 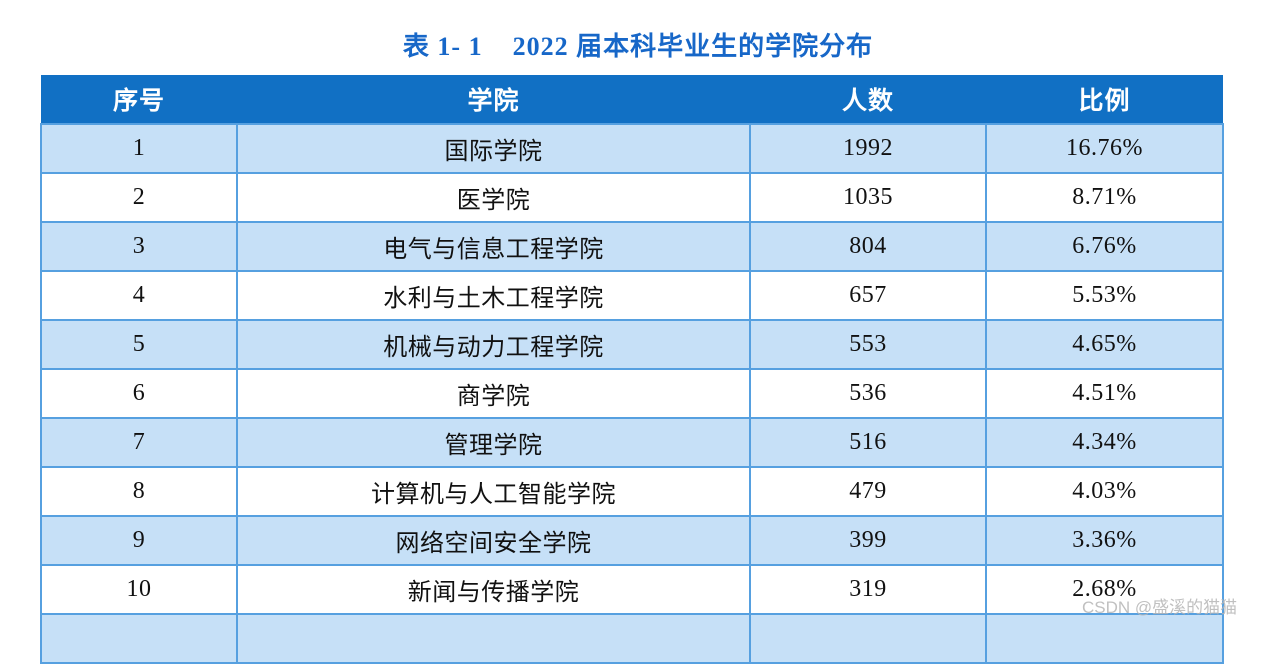 I want to click on column-header-ratio: 比例, so click(x=1104, y=99).